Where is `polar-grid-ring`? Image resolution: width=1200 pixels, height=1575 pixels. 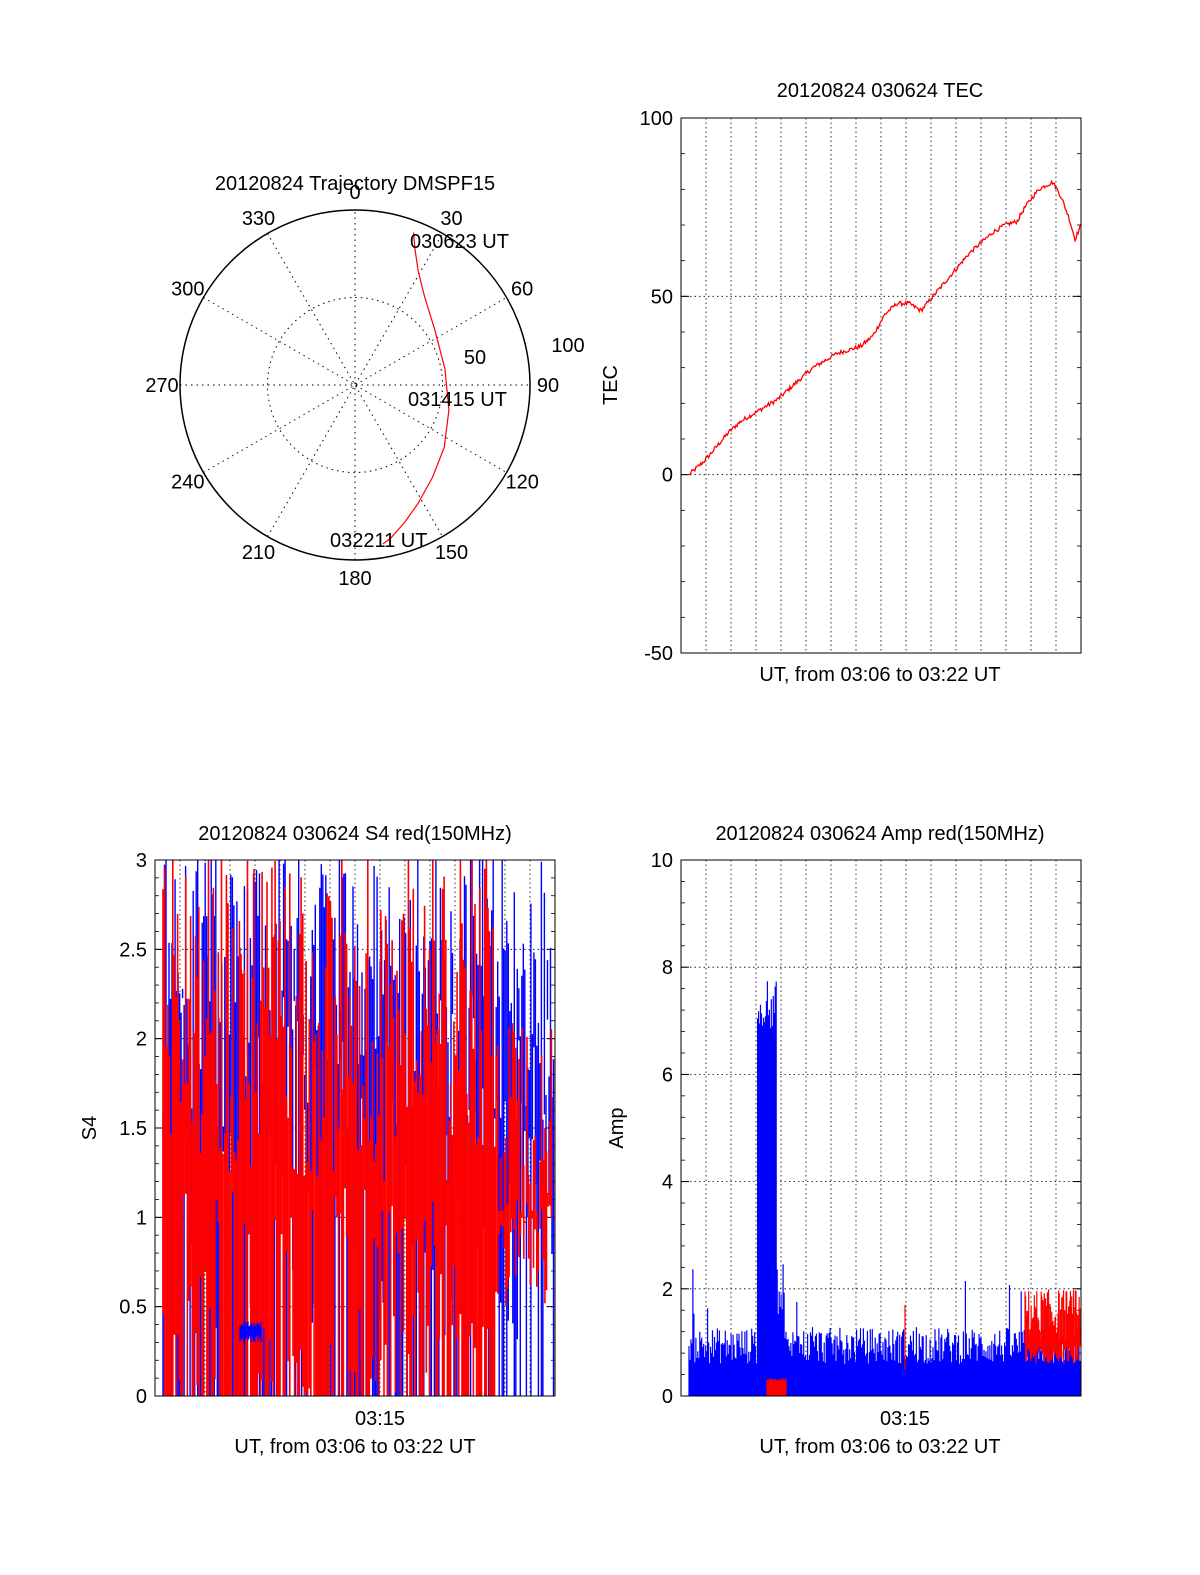
polar-grid-ring is located at coordinates (355, 385).